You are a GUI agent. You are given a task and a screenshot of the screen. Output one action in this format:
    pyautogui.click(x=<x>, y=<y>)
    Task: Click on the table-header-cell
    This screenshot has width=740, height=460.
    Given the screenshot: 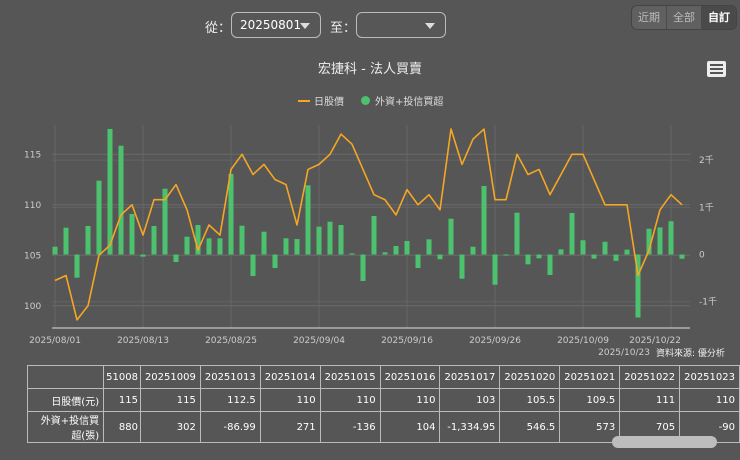 What is the action you would take?
    pyautogui.click(x=65, y=377)
    